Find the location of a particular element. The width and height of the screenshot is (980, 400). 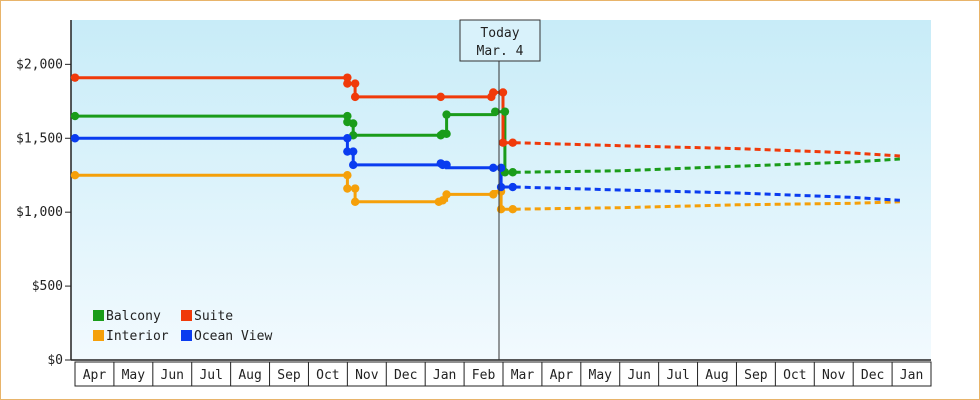

y-tick-label: $1,000 is located at coordinates (39, 212).